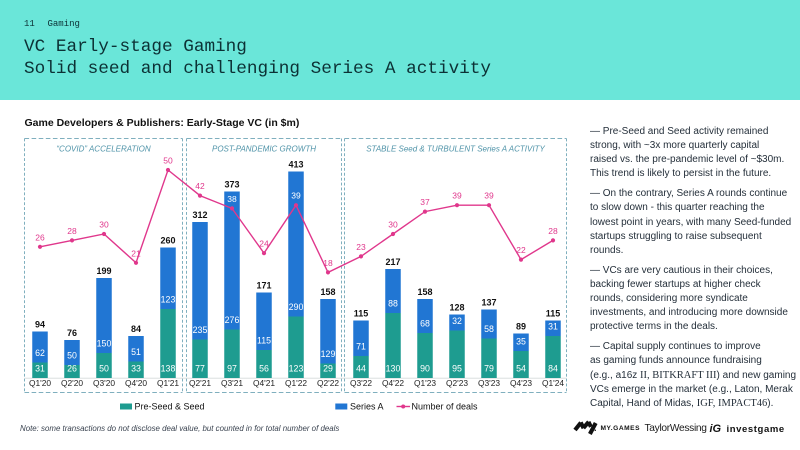 Image resolution: width=800 pixels, height=450 pixels. I want to click on svg-text: 38, so click(232, 199).